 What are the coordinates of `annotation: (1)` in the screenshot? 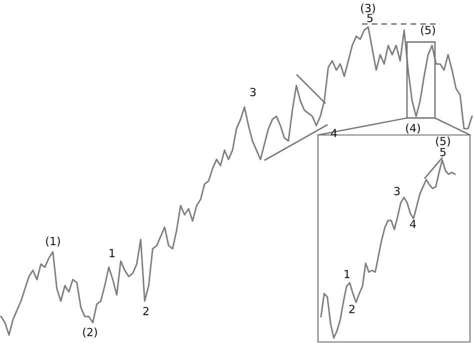 It's located at (53, 241).